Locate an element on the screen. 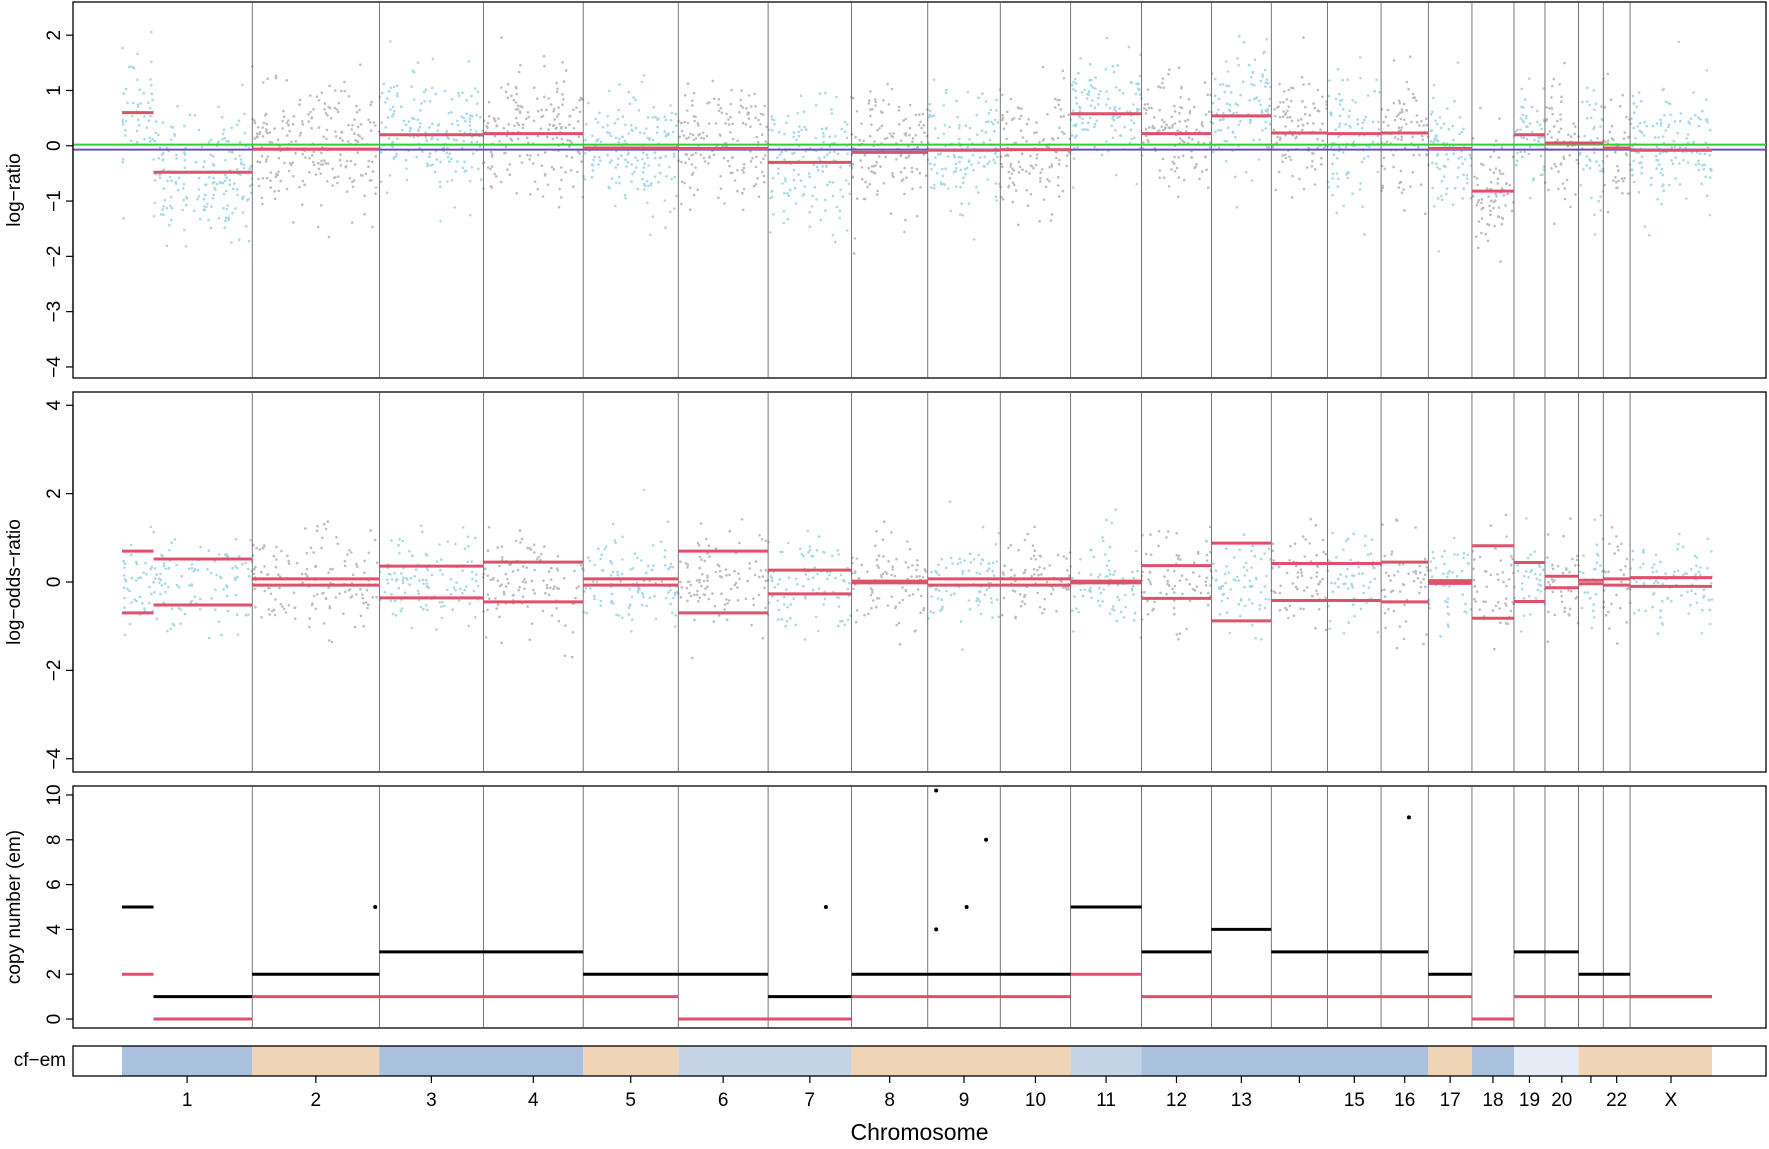 Image resolution: width=1769 pixels, height=1149 pixels. y-tick-label: 2 is located at coordinates (54, 493).